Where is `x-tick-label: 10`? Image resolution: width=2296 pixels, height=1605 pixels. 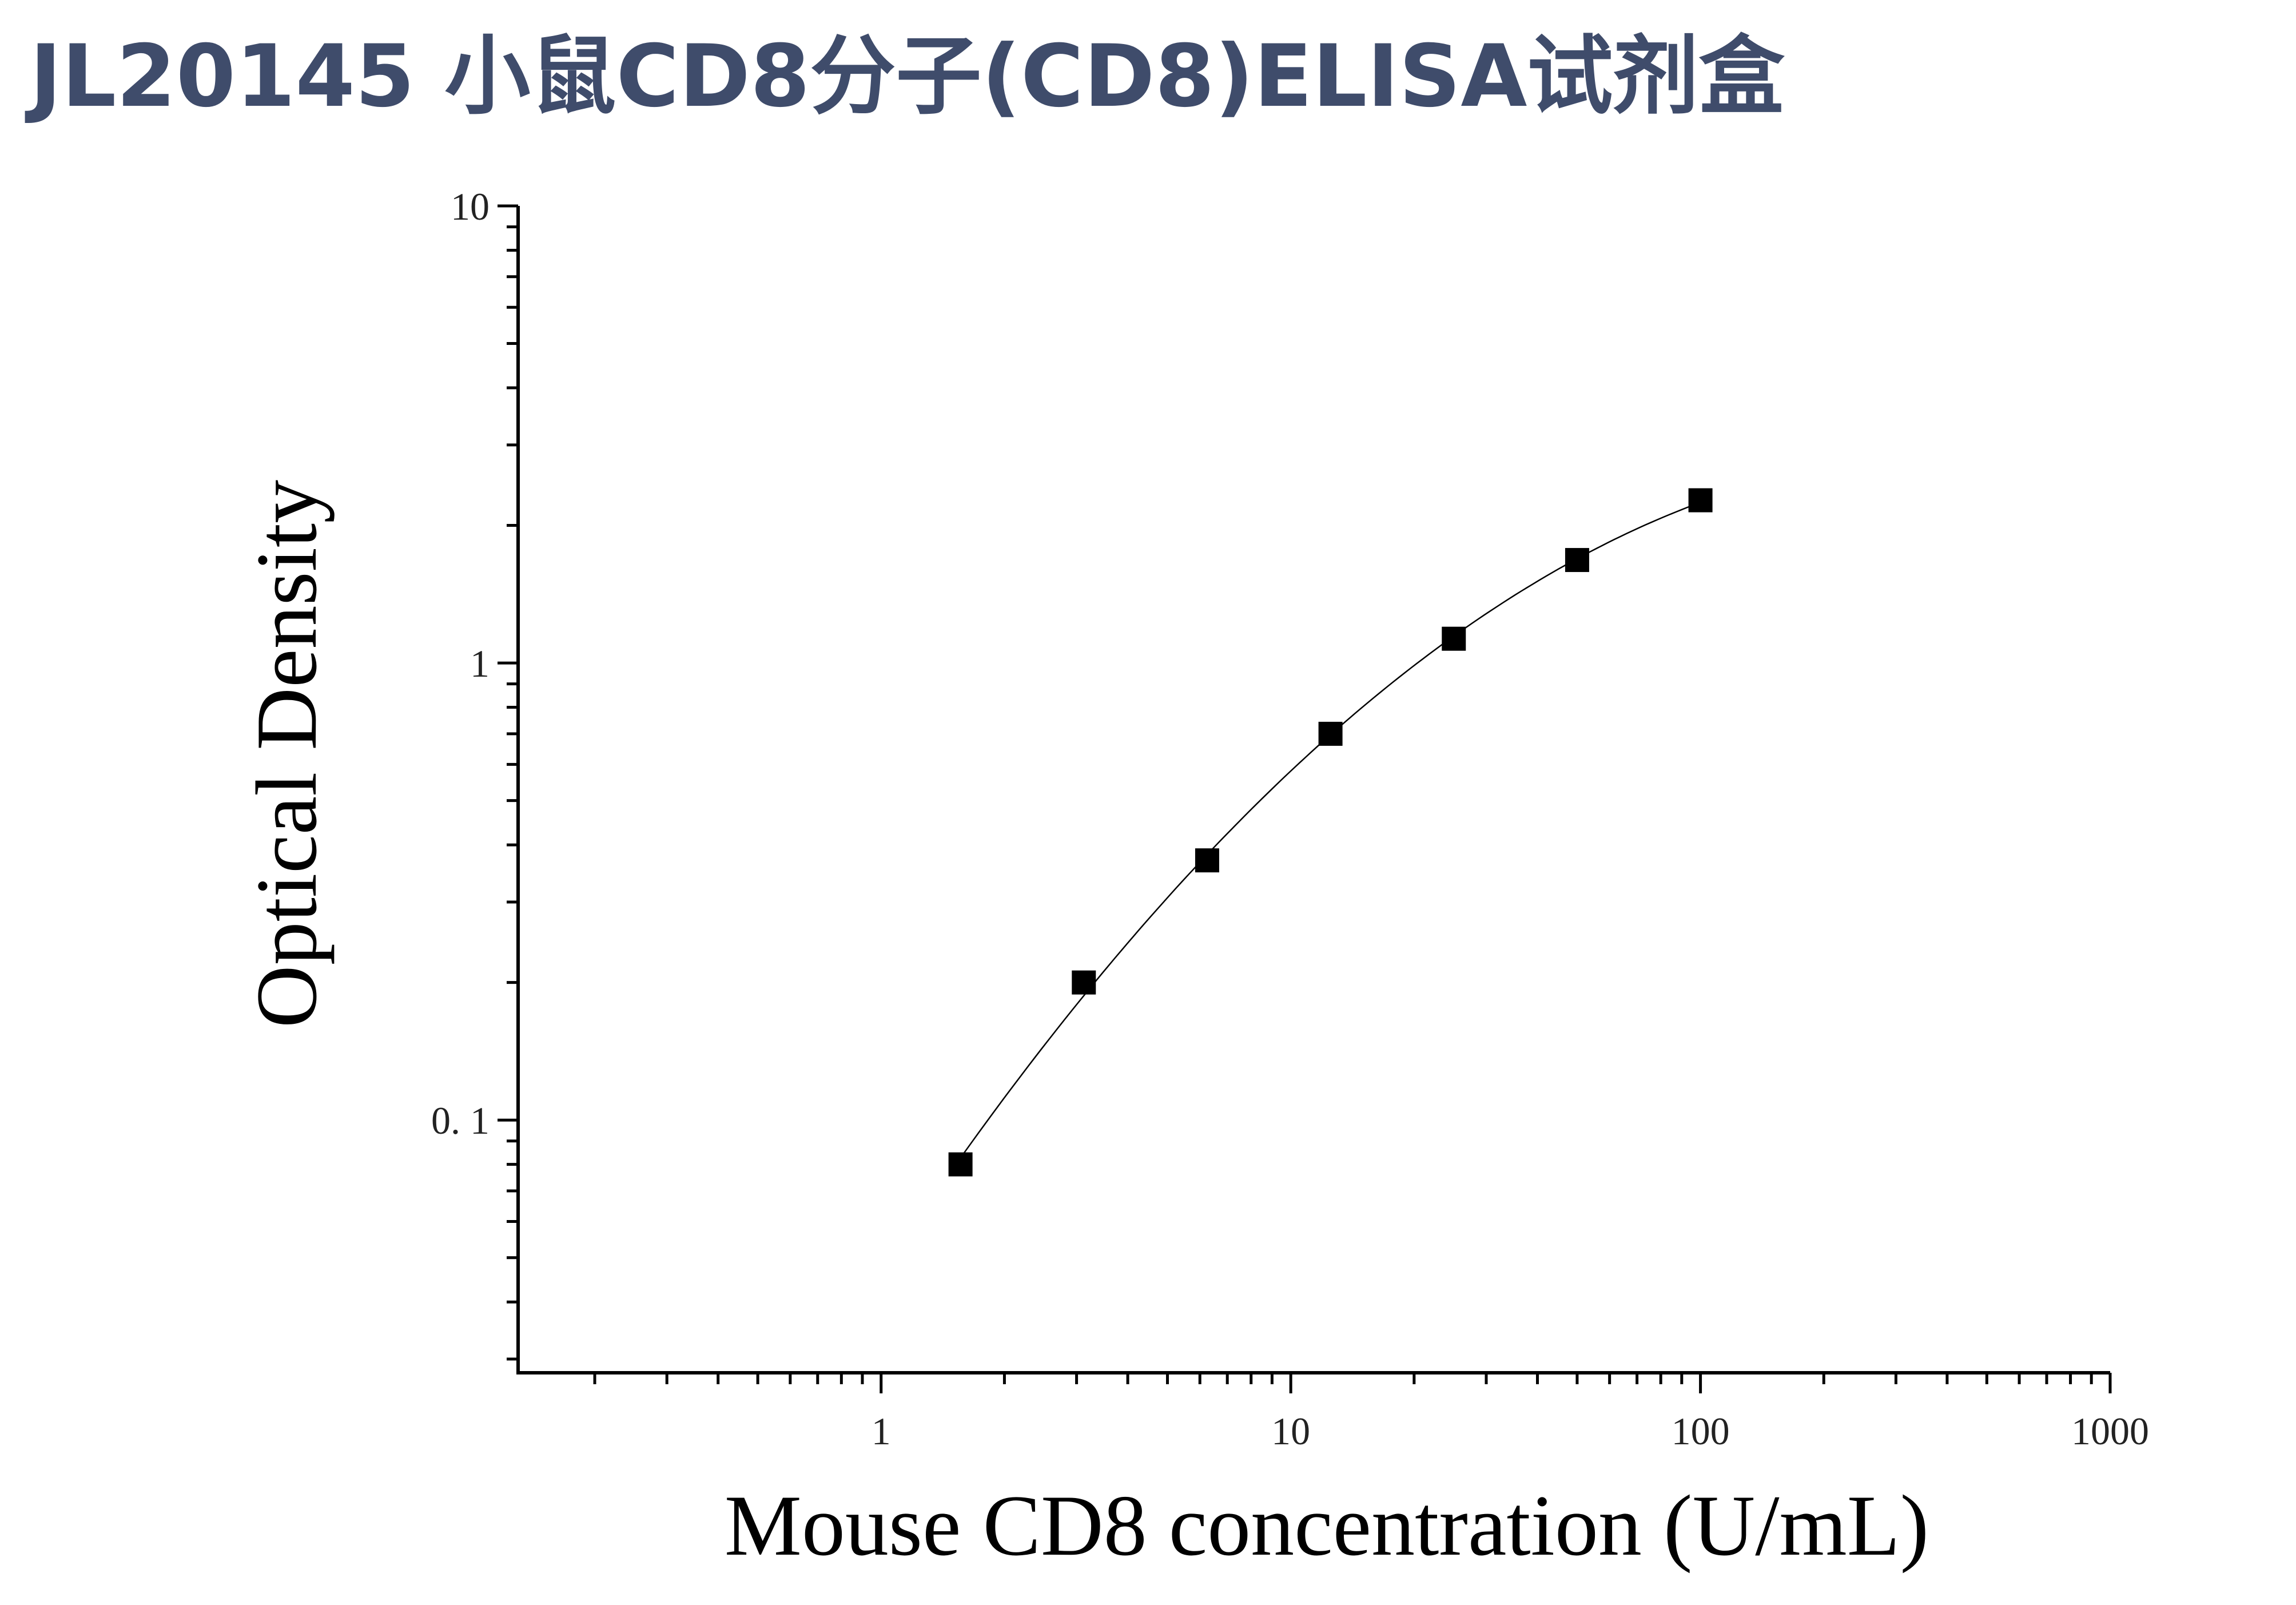
x-tick-label: 10 is located at coordinates (1291, 1431).